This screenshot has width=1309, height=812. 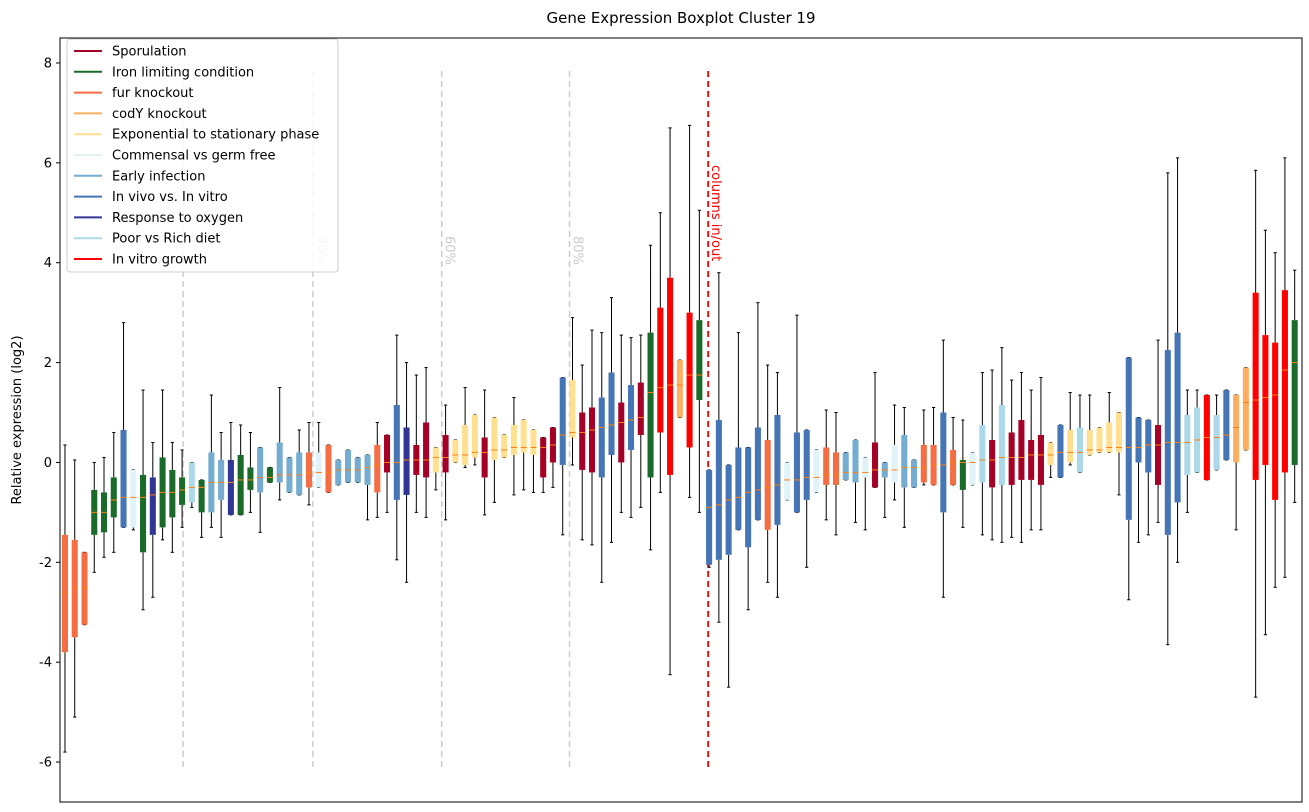 I want to click on legend-label: In vivo vs. In vitro, so click(x=170, y=197).